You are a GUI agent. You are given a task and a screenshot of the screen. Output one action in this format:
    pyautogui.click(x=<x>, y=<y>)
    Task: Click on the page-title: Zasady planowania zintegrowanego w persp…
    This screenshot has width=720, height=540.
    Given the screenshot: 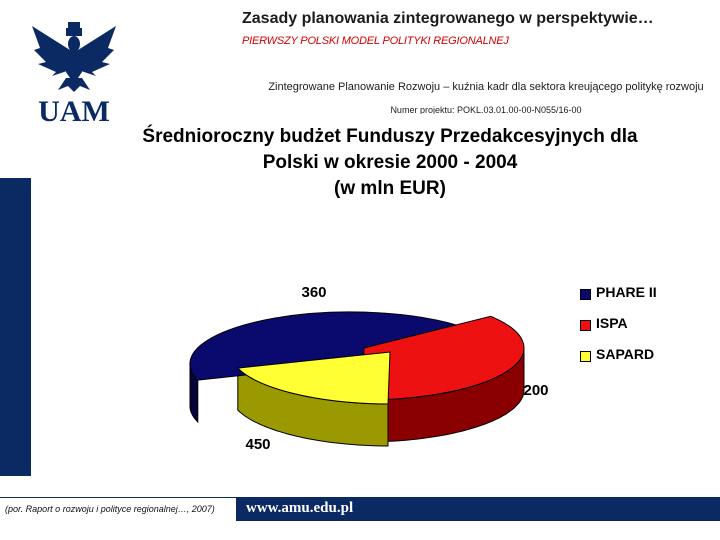 What is the action you would take?
    pyautogui.click(x=448, y=18)
    